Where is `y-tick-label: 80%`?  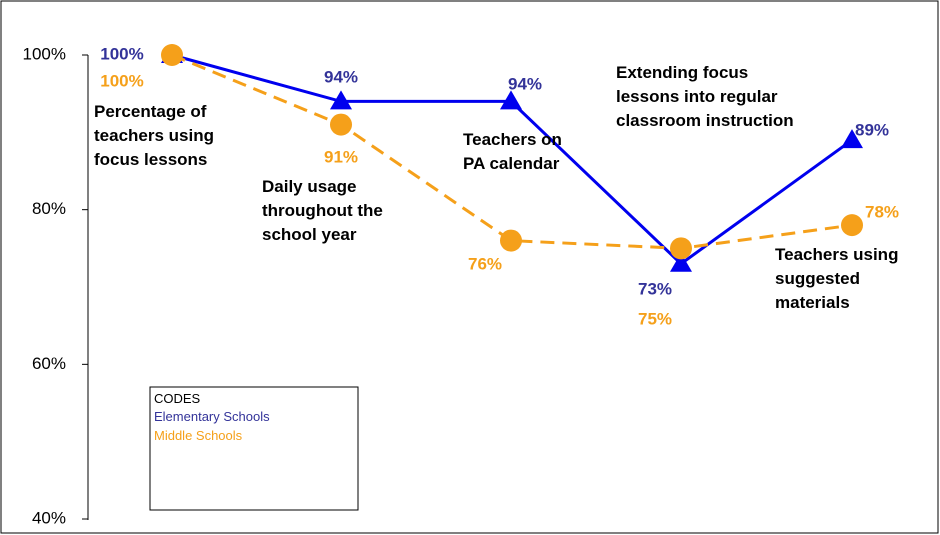
y-tick-label: 80% is located at coordinates (49, 208).